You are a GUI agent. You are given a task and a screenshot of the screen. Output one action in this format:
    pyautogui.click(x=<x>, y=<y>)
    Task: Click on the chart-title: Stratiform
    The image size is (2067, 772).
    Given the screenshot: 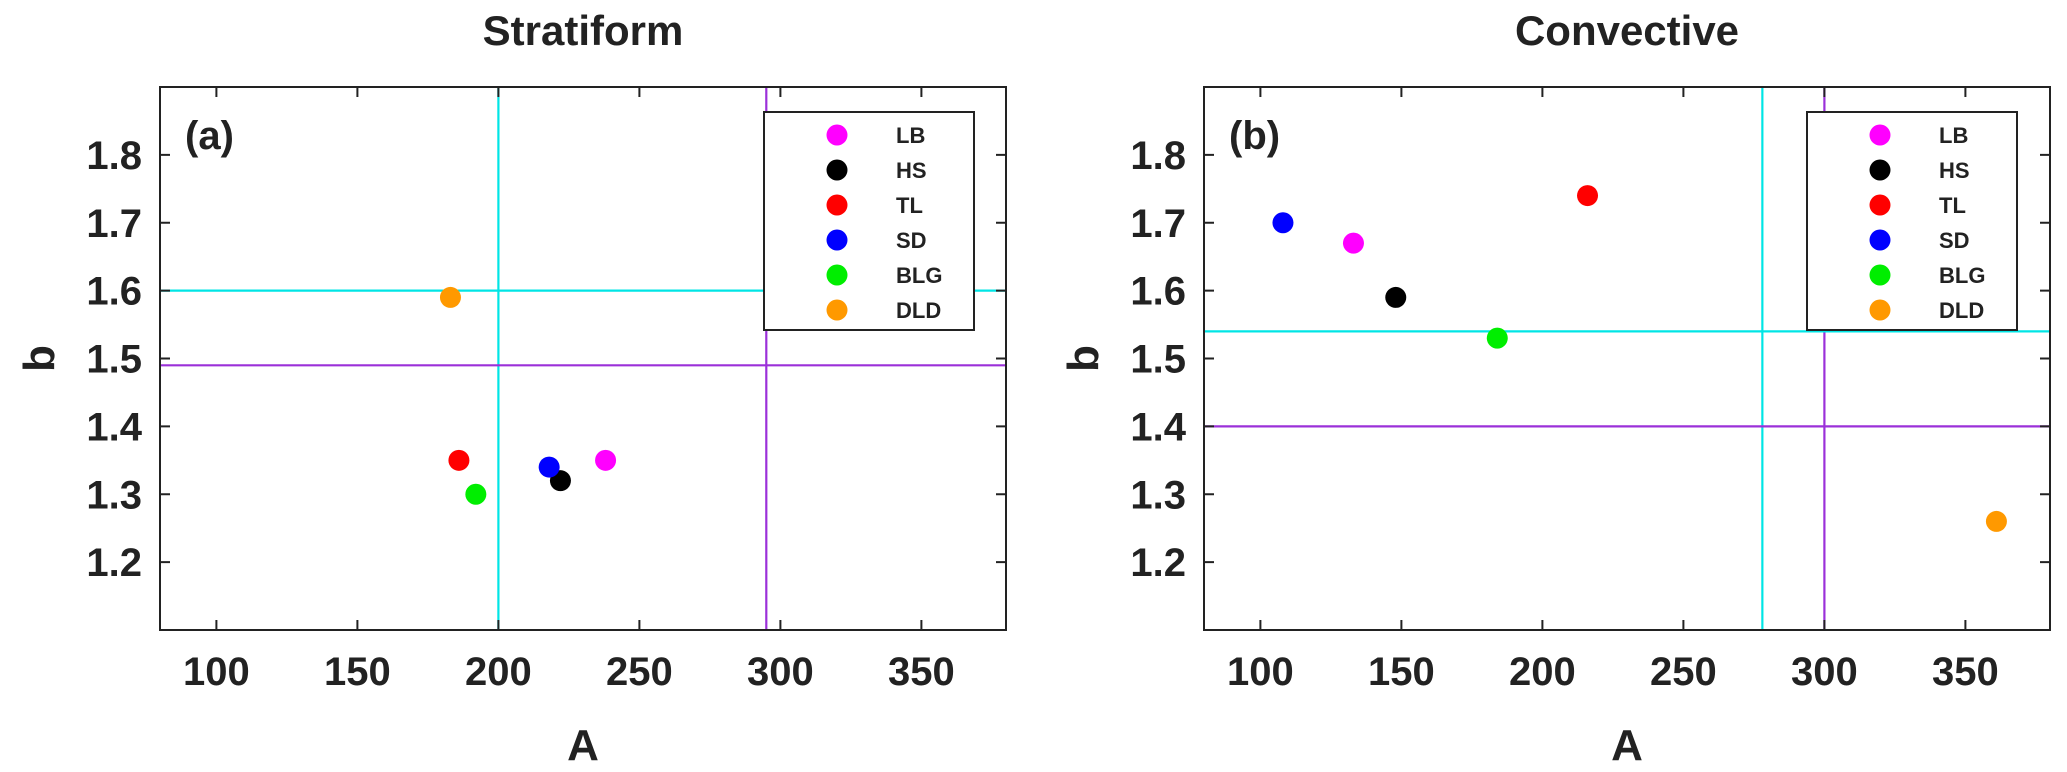 What is the action you would take?
    pyautogui.click(x=583, y=30)
    